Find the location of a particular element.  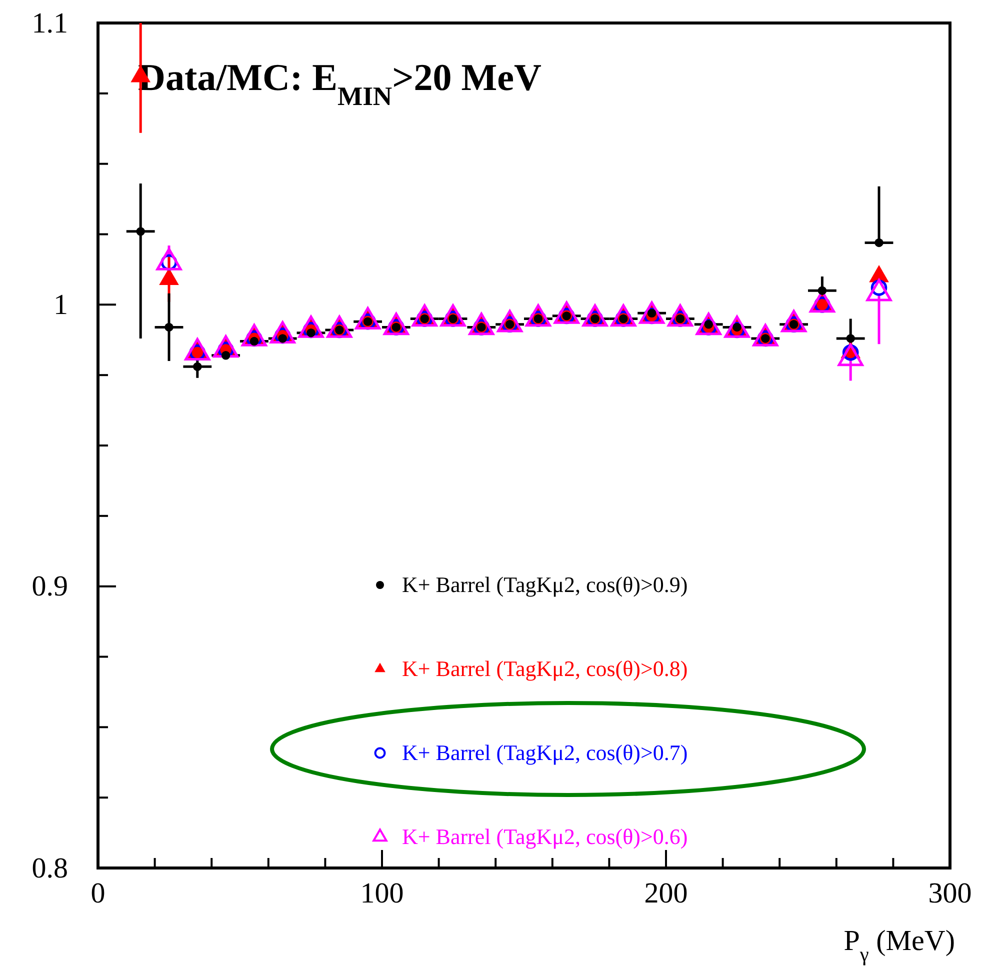

x-axis-title: P$_{γ}$ (MeV) is located at coordinates (899, 945).